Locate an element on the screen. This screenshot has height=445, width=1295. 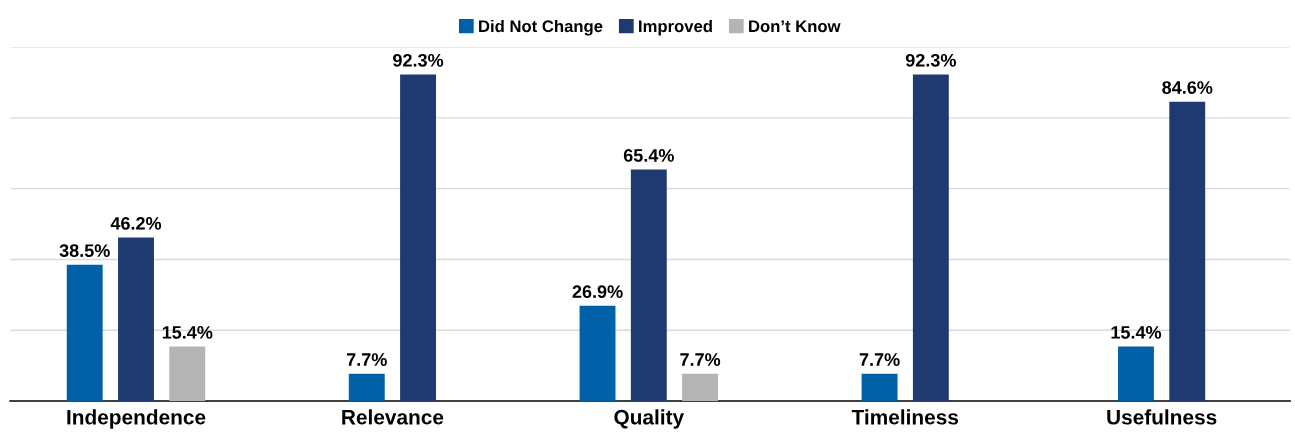
x-tick-label: Quality is located at coordinates (649, 419).